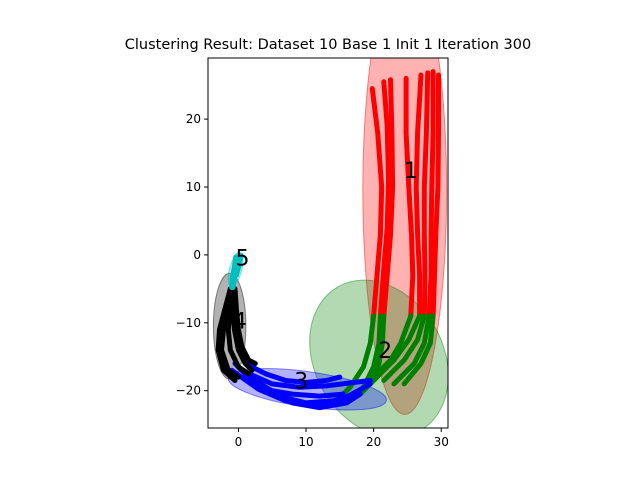  Describe the element at coordinates (193, 187) in the screenshot. I see `y-tick-label: 10` at that location.